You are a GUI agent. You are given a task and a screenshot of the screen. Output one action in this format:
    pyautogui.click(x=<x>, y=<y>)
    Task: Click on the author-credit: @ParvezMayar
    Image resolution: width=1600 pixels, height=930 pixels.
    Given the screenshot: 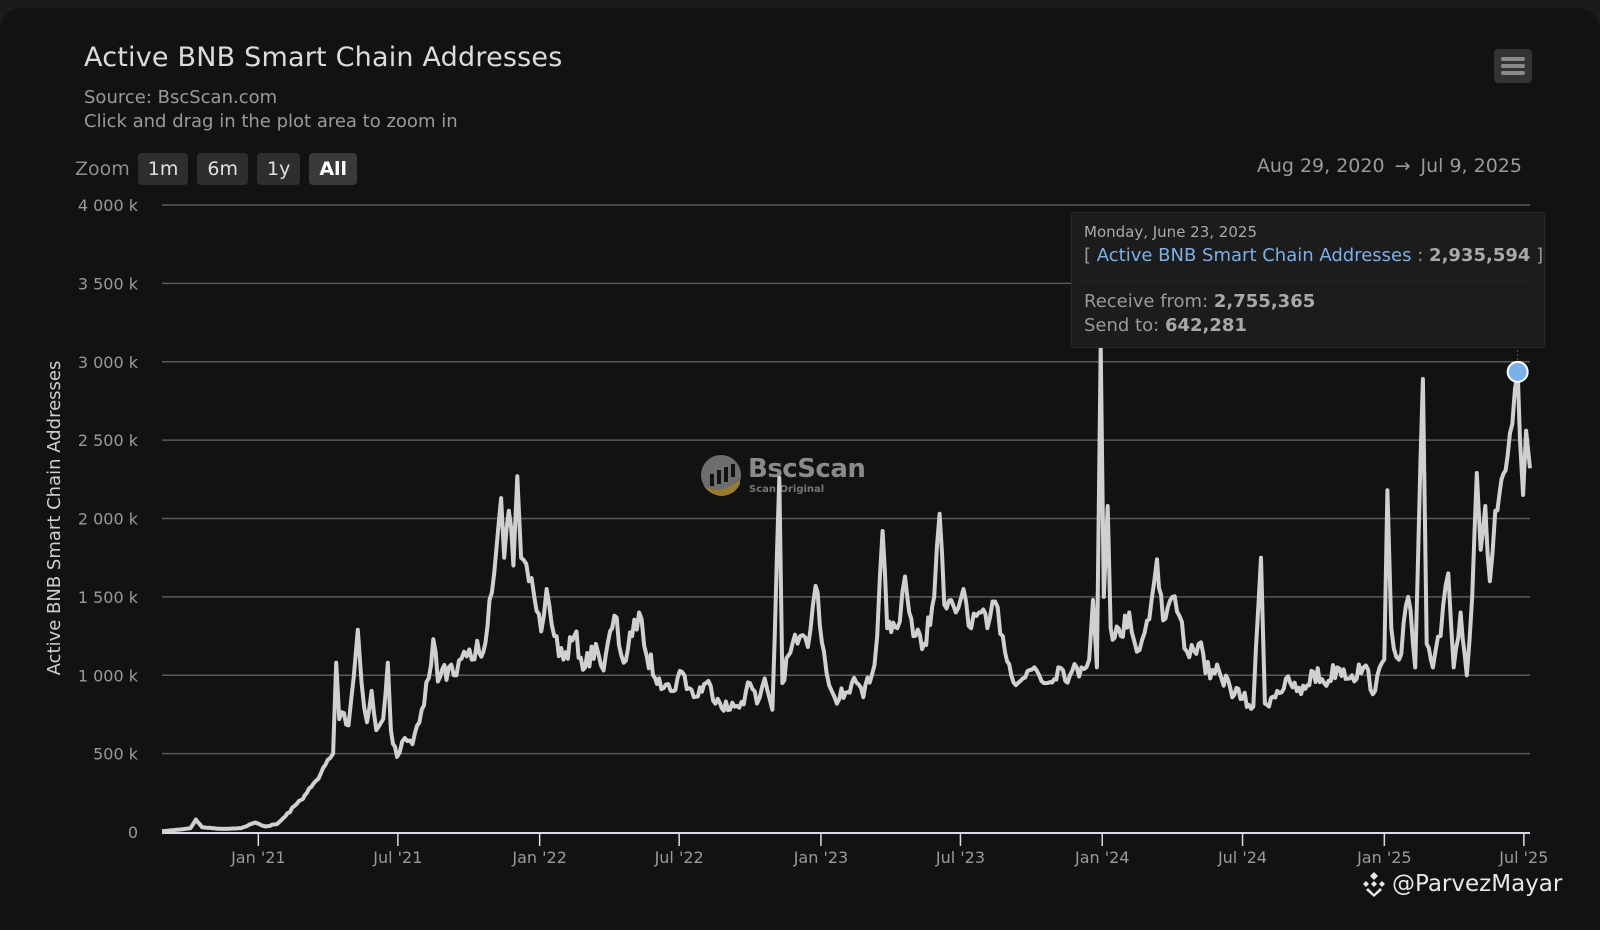 What is the action you would take?
    pyautogui.click(x=1461, y=884)
    